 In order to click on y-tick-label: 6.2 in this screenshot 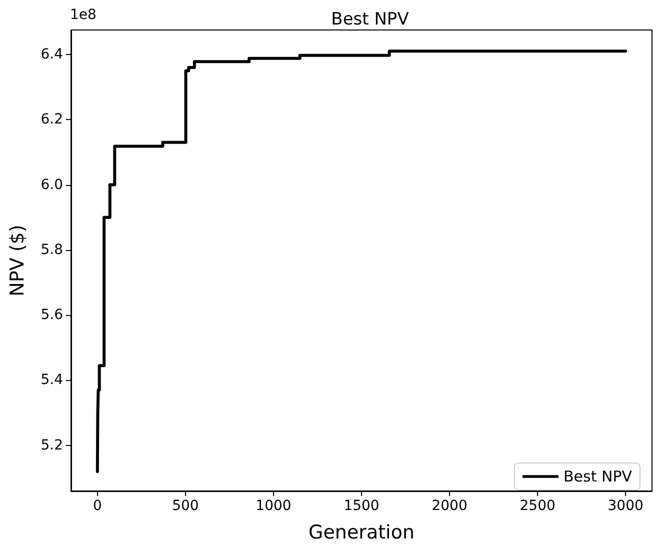, I will do `click(51, 120)`.